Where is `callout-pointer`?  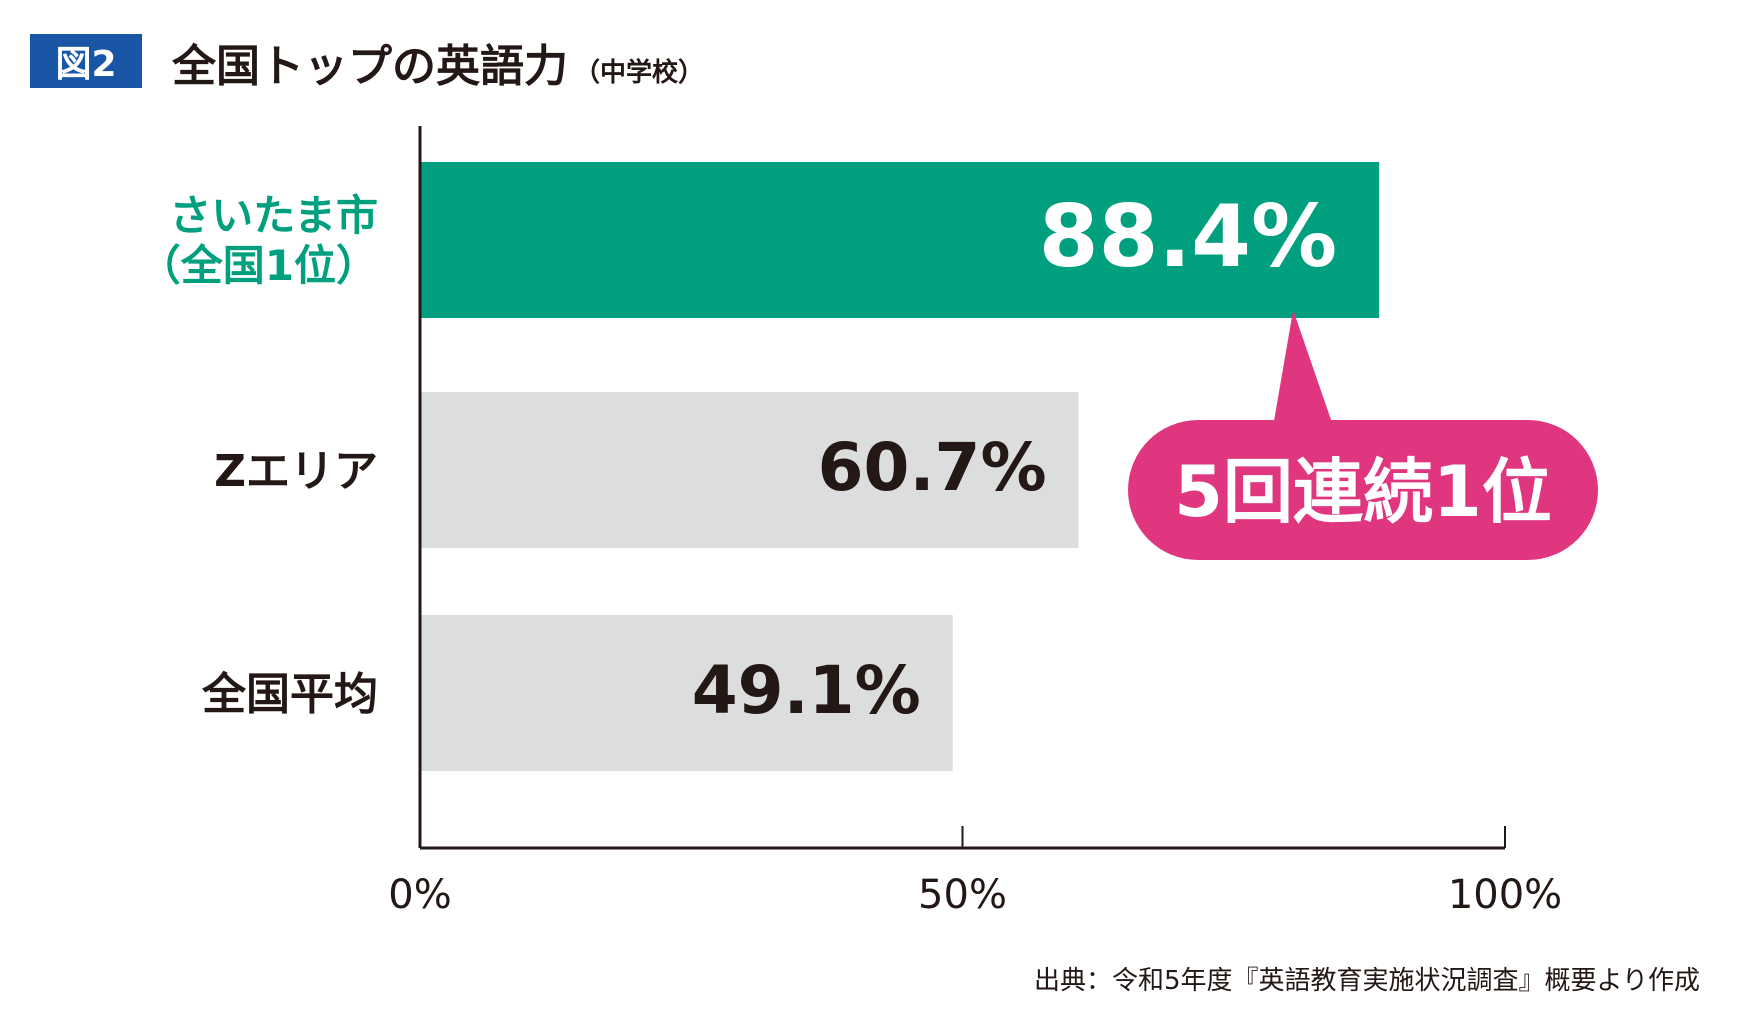 callout-pointer is located at coordinates (1303, 368).